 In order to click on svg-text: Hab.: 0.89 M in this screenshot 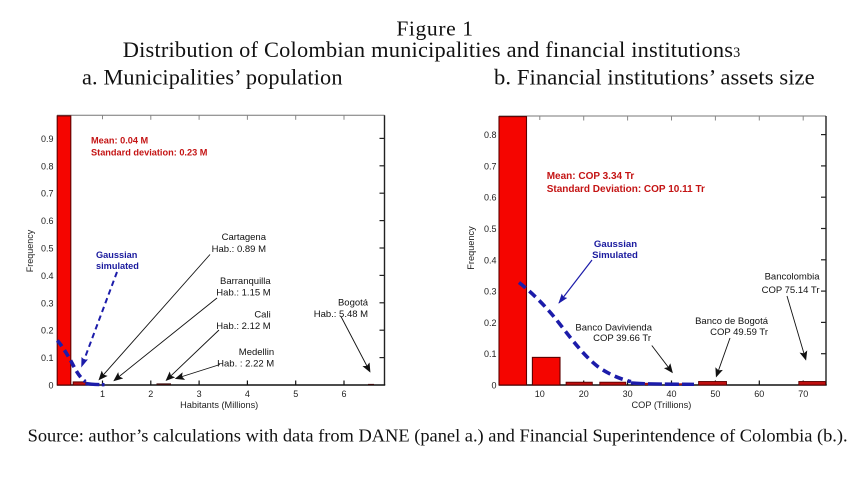, I will do `click(239, 249)`.